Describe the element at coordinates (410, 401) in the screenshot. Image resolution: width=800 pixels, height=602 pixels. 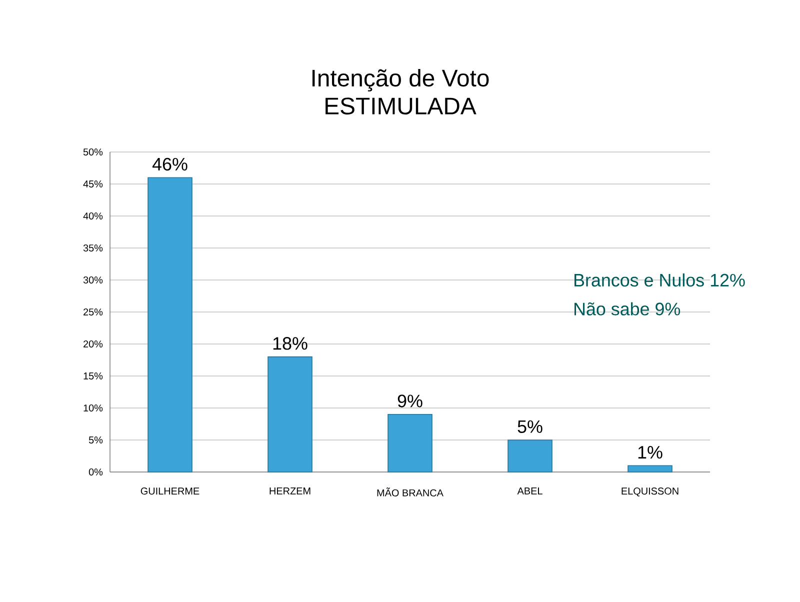
I see `data-label: 9%` at that location.